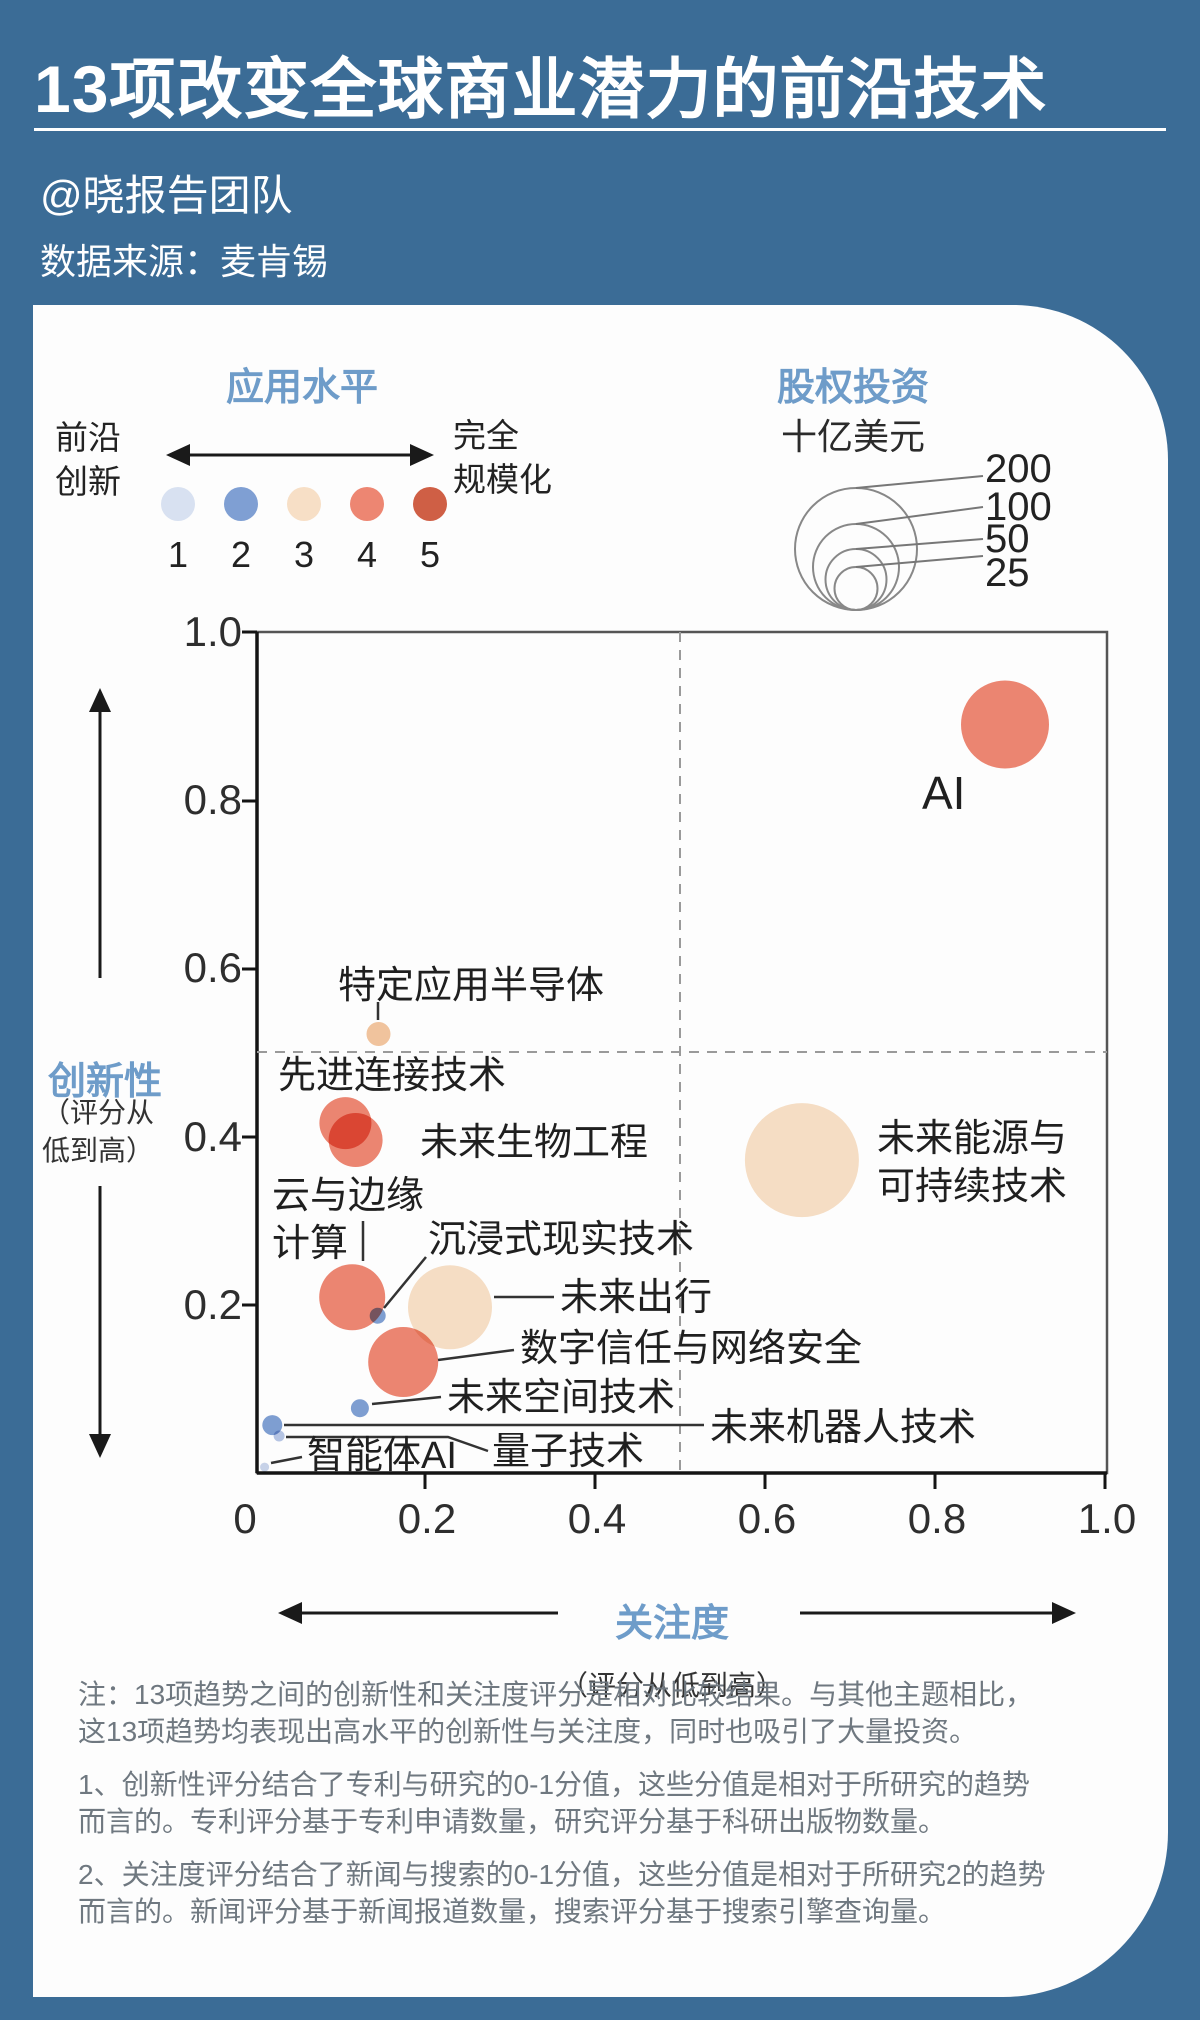 Image resolution: width=1200 pixels, height=2020 pixels. What do you see at coordinates (241, 554) in the screenshot?
I see `level-number: 2` at bounding box center [241, 554].